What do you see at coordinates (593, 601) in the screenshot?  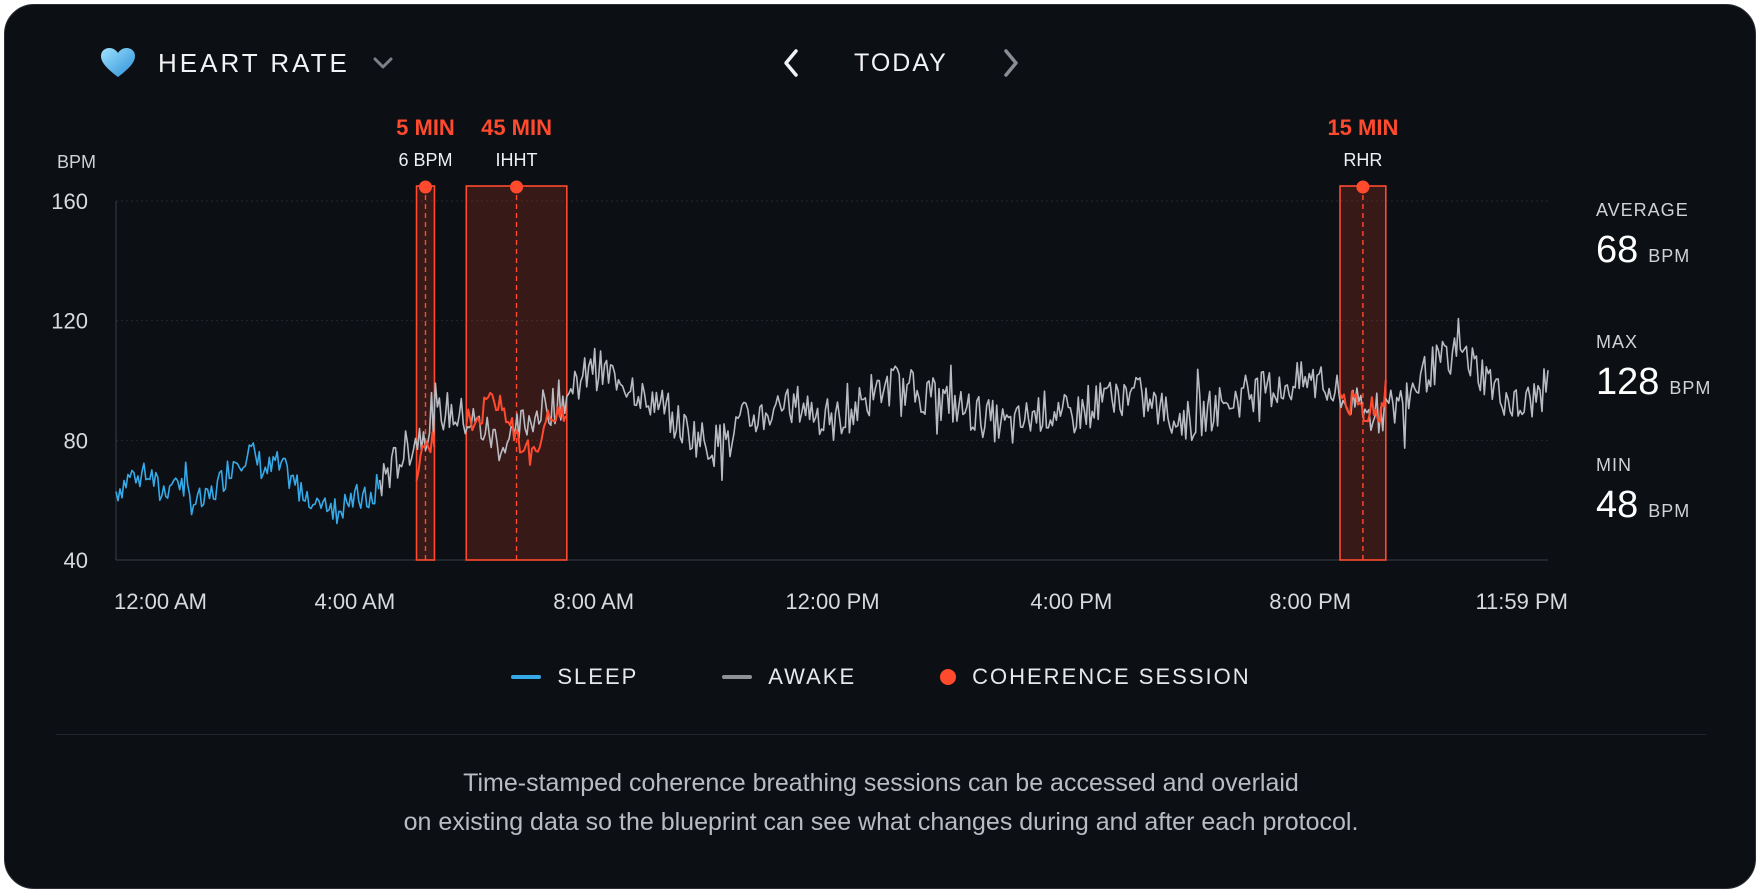 I see `x-tick-label: 8:00 AM` at bounding box center [593, 601].